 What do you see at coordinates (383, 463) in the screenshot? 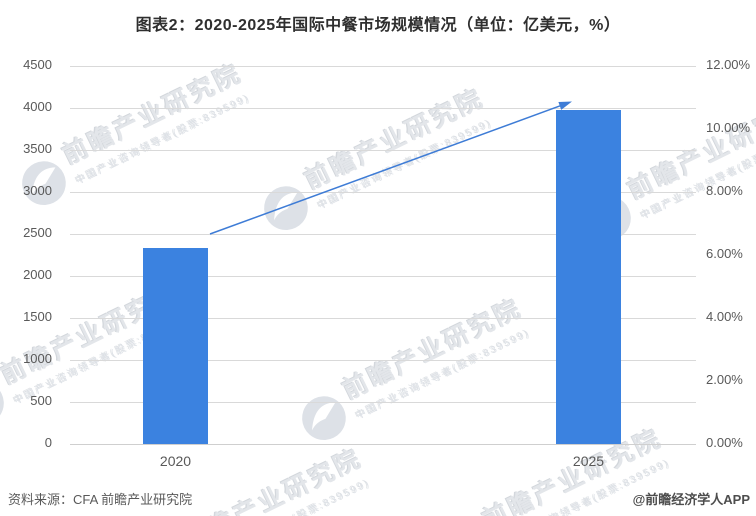
I see `x-axis: 2020 2025` at bounding box center [383, 463].